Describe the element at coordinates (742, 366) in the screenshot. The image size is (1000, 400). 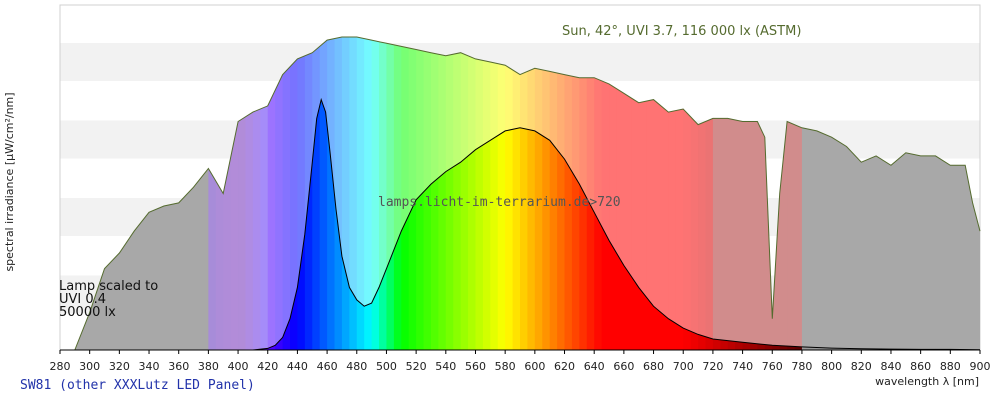
I see `x-tick-label: 740` at that location.